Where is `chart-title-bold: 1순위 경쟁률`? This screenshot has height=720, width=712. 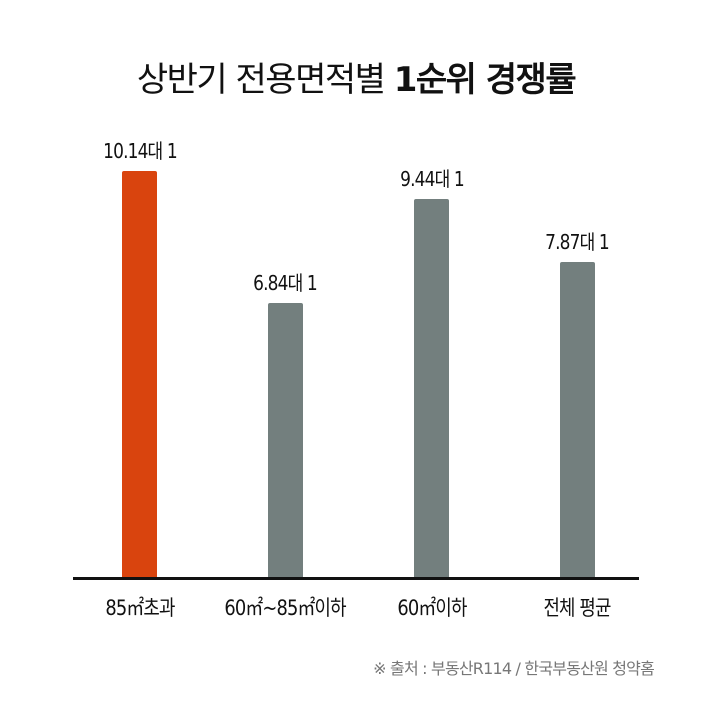
chart-title-bold: 1순위 경쟁률 is located at coordinates (485, 80).